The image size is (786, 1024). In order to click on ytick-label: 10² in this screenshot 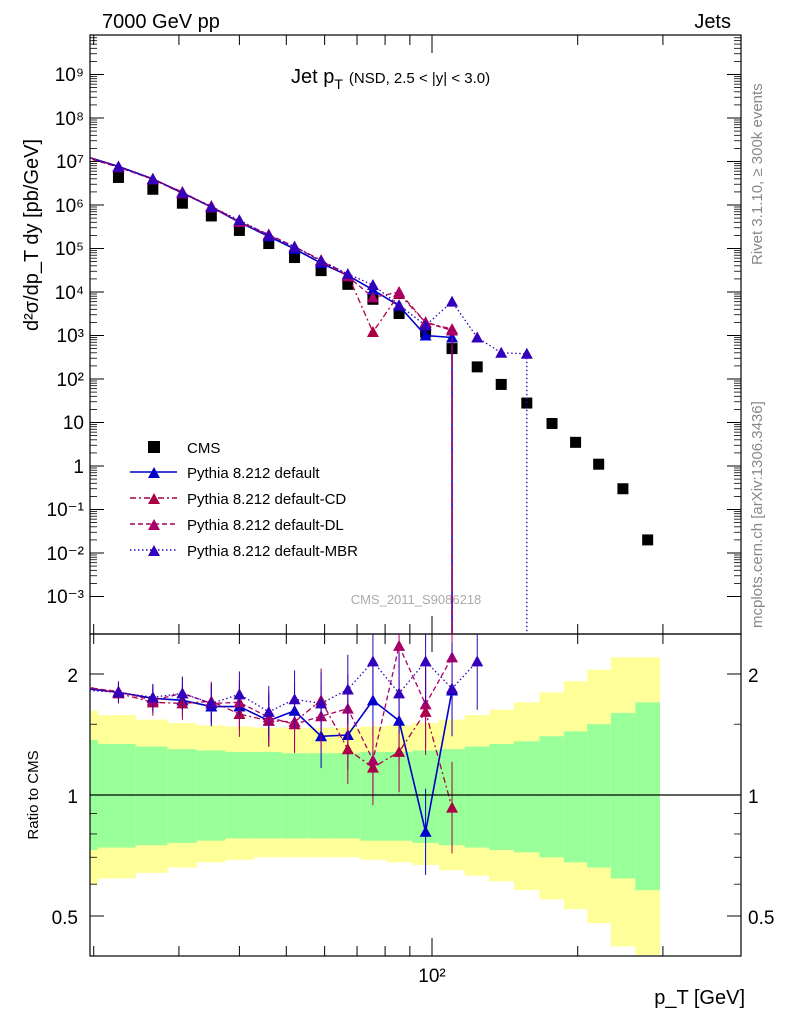, I will do `click(70, 380)`.